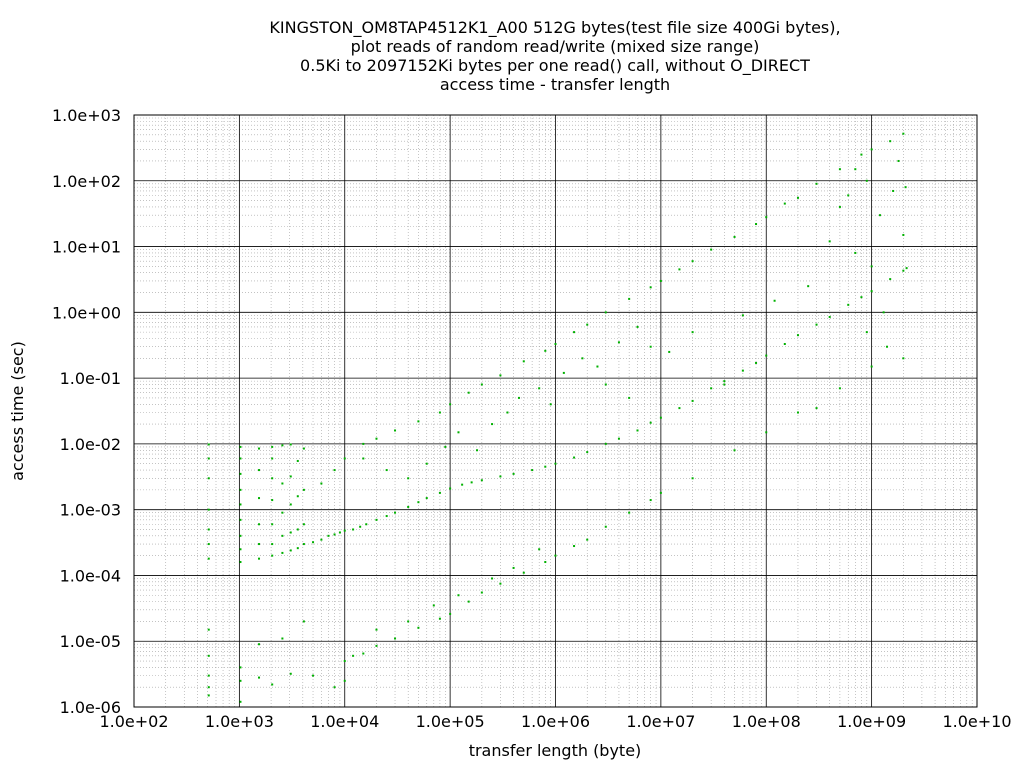 Image resolution: width=1024 pixels, height=768 pixels. What do you see at coordinates (90, 707) in the screenshot?
I see `y-tick-label: 1.0e-06` at bounding box center [90, 707].